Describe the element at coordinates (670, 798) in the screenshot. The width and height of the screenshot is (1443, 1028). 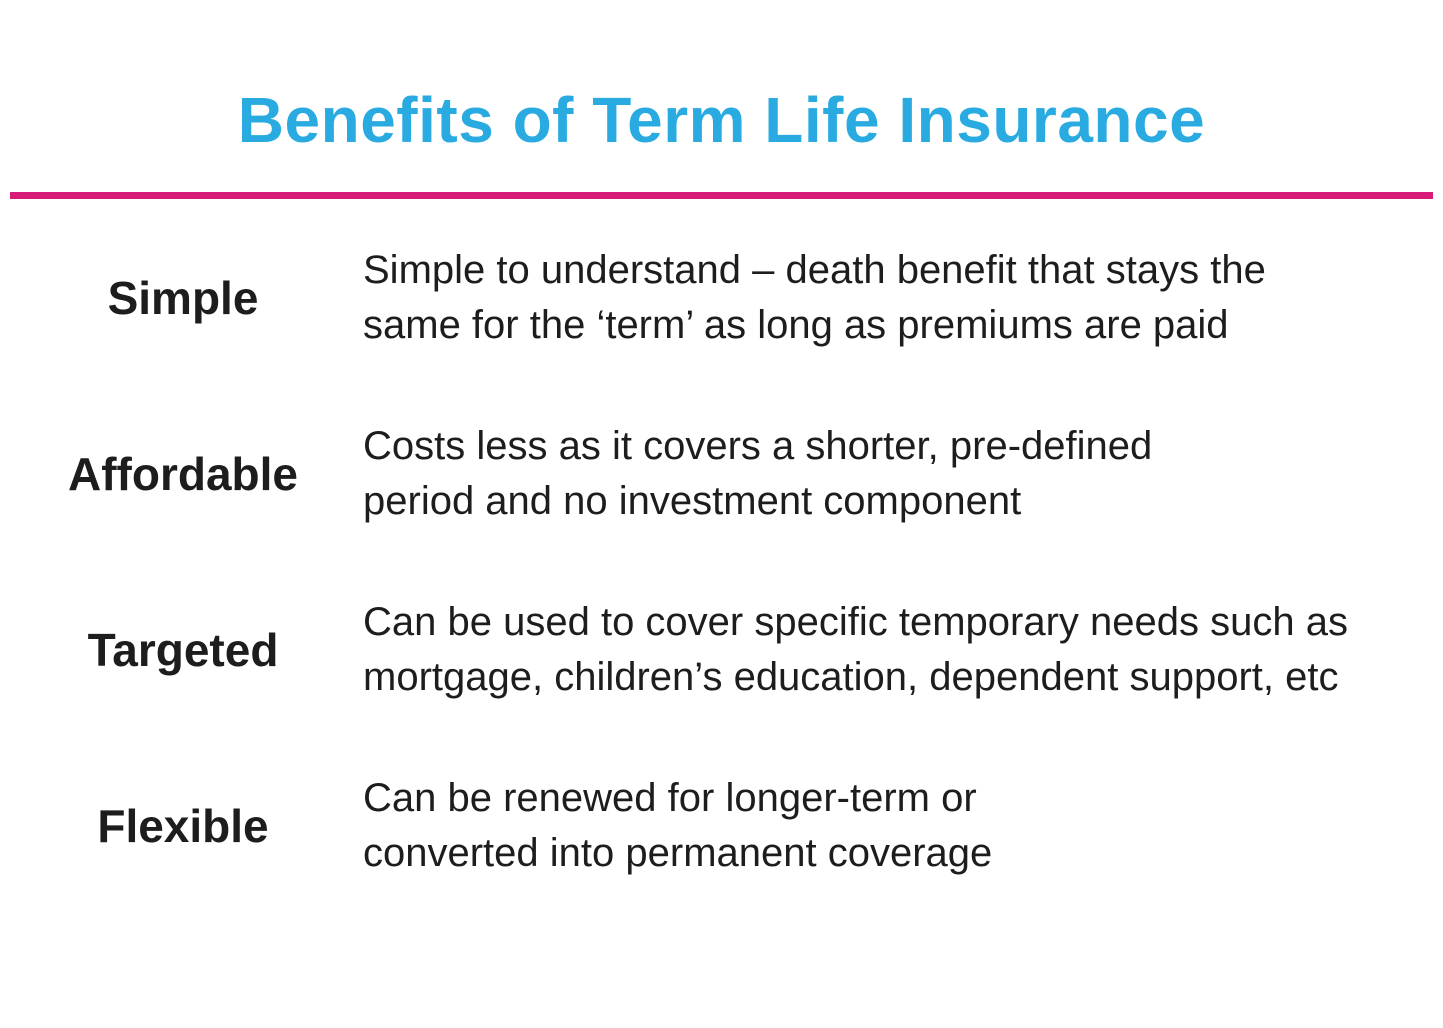
I see `description-line: Can be renewed for longer-term or` at that location.